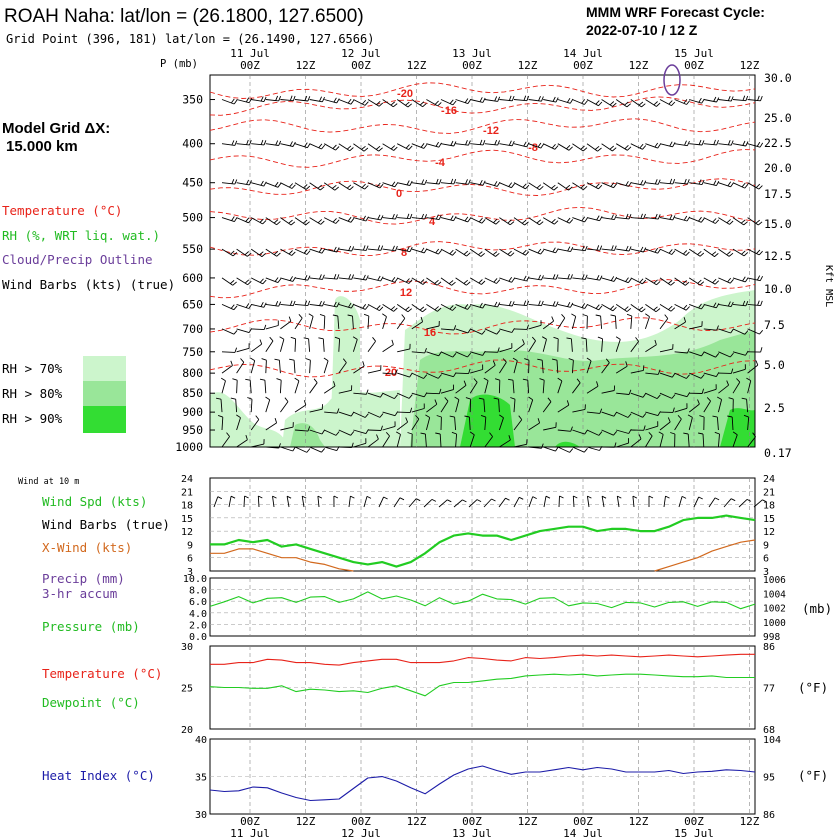  What do you see at coordinates (104, 419) in the screenshot?
I see `rh90-swatch` at bounding box center [104, 419].